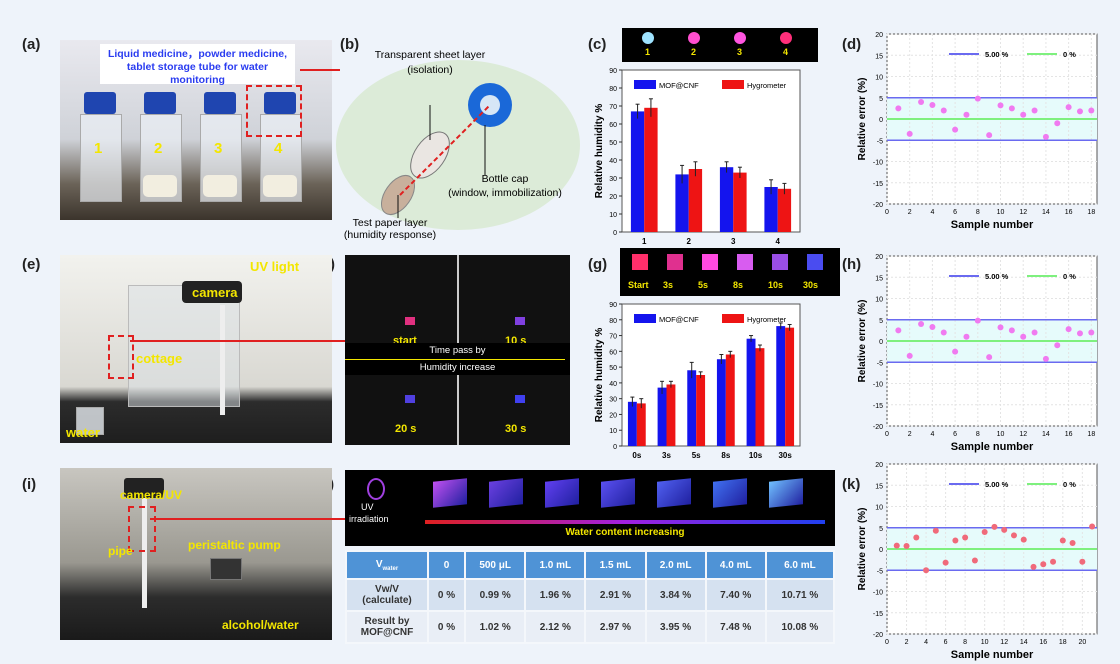  Describe the element at coordinates (457, 367) in the screenshot. I see `arrow-label-2: Humidity increase` at that location.